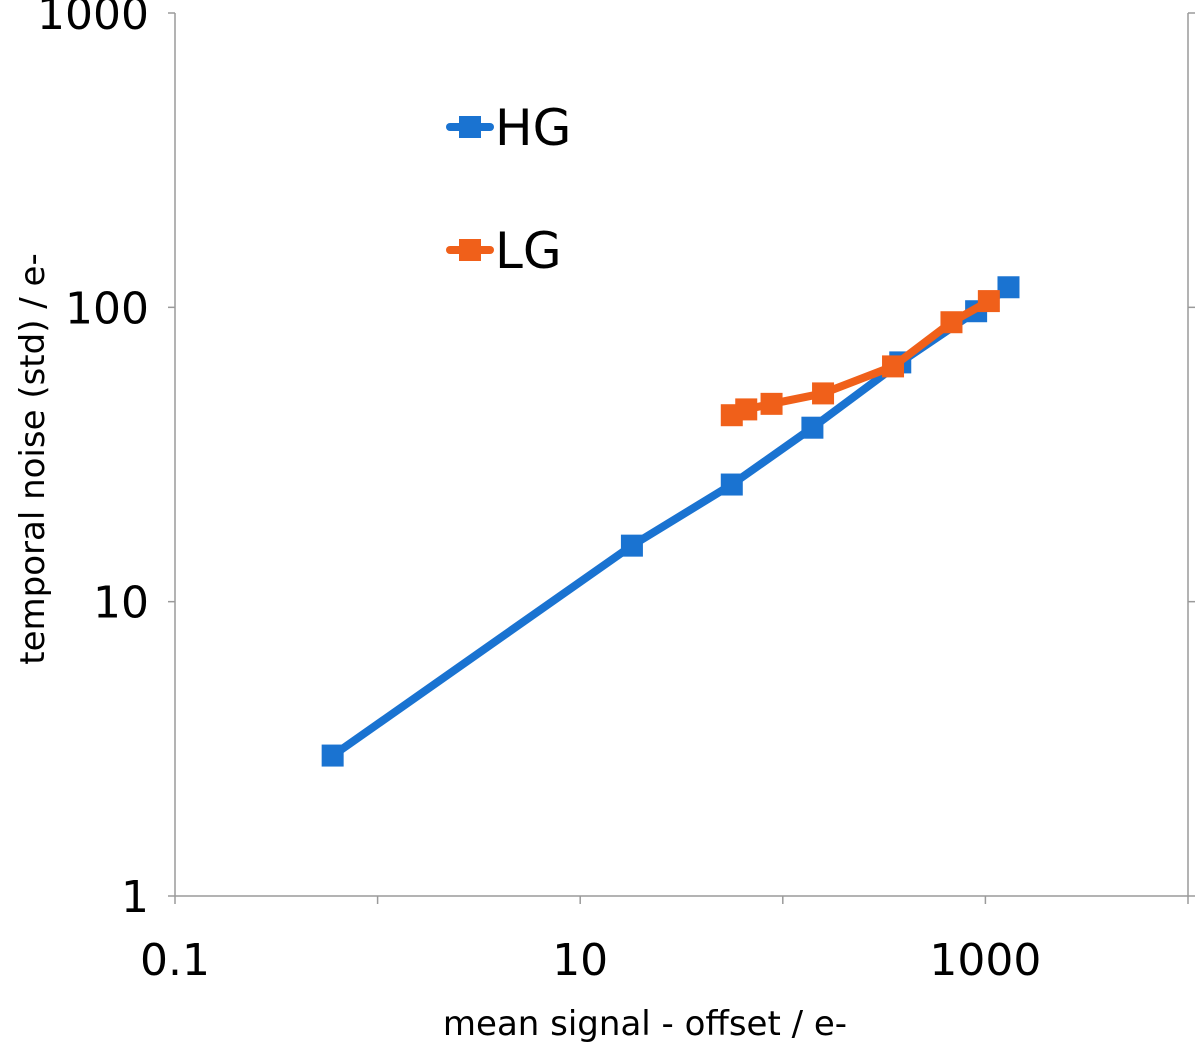  I want to click on x-tick-label: 0.1, so click(175, 960).